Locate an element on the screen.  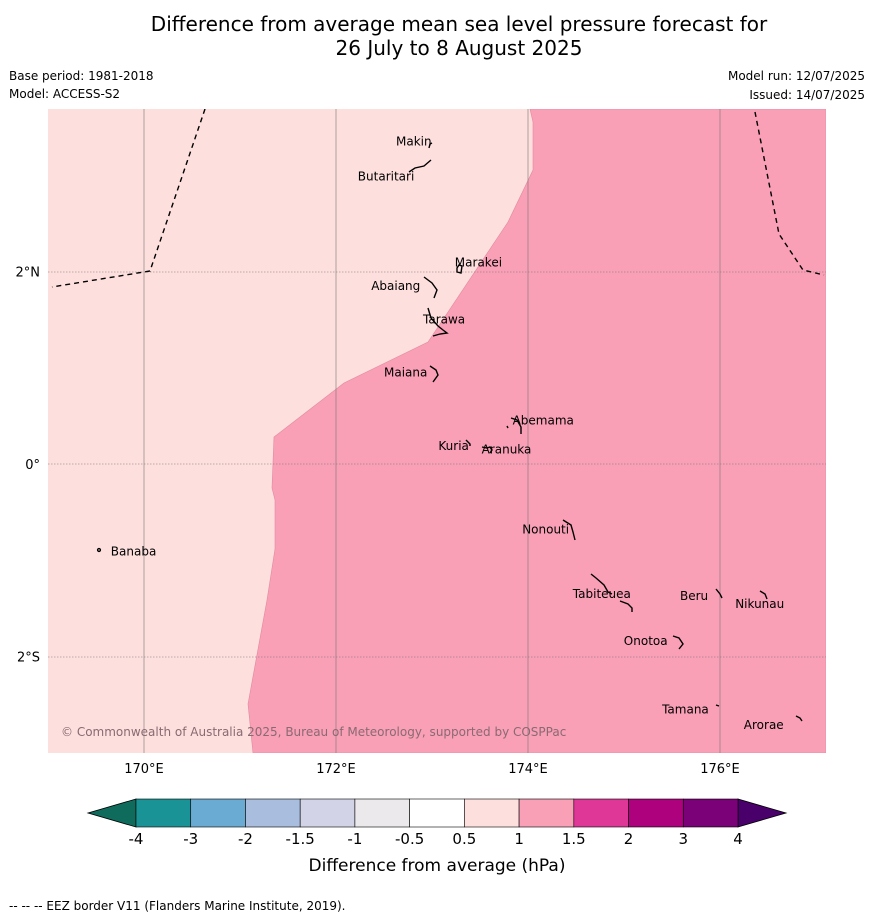
place-label-onotoa: Onotoa is located at coordinates (646, 641).